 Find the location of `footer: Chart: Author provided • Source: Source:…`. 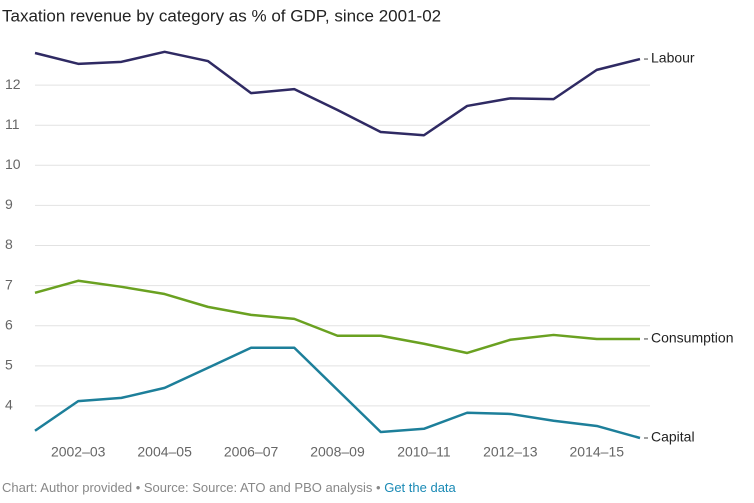

footer: Chart: Author provided • Source: Source:… is located at coordinates (229, 487).